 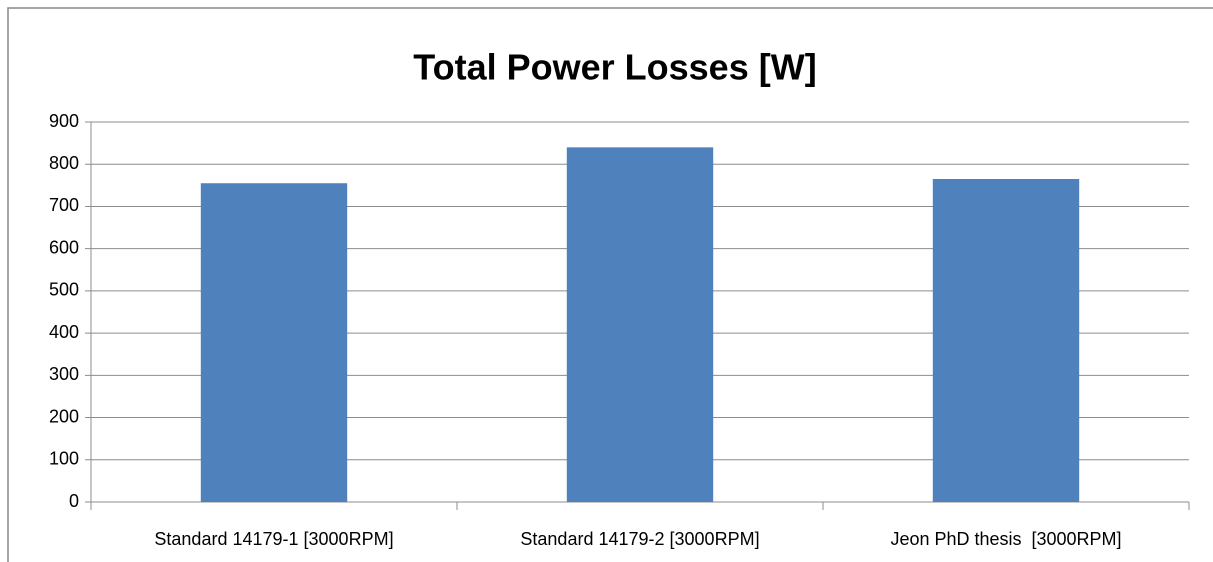 What do you see at coordinates (64, 332) in the screenshot?
I see `y-tick-label: 400` at bounding box center [64, 332].